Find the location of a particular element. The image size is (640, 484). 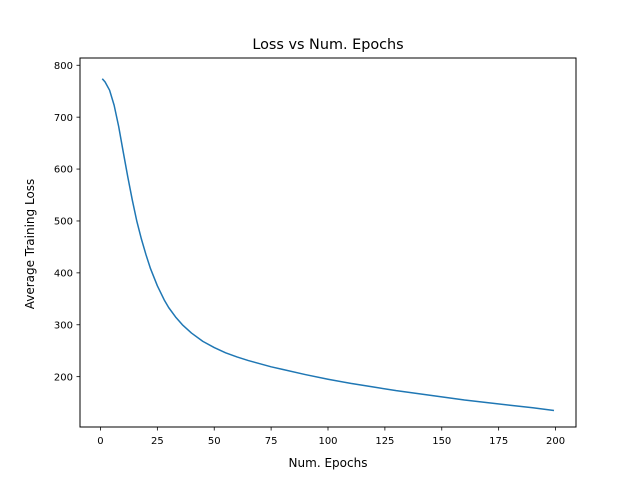

x-tick-label: 175 is located at coordinates (498, 441).